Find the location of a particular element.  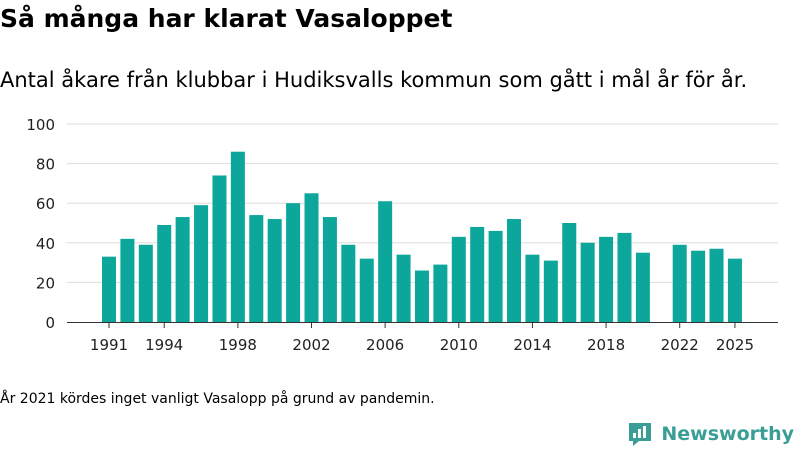

bar-2001 is located at coordinates (293, 262).